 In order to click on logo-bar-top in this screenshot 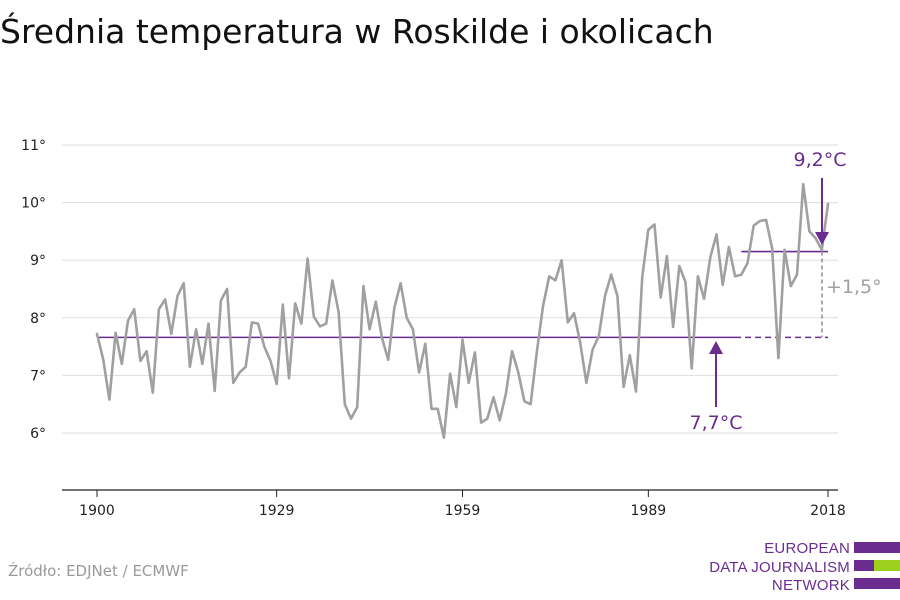, I will do `click(877, 547)`.